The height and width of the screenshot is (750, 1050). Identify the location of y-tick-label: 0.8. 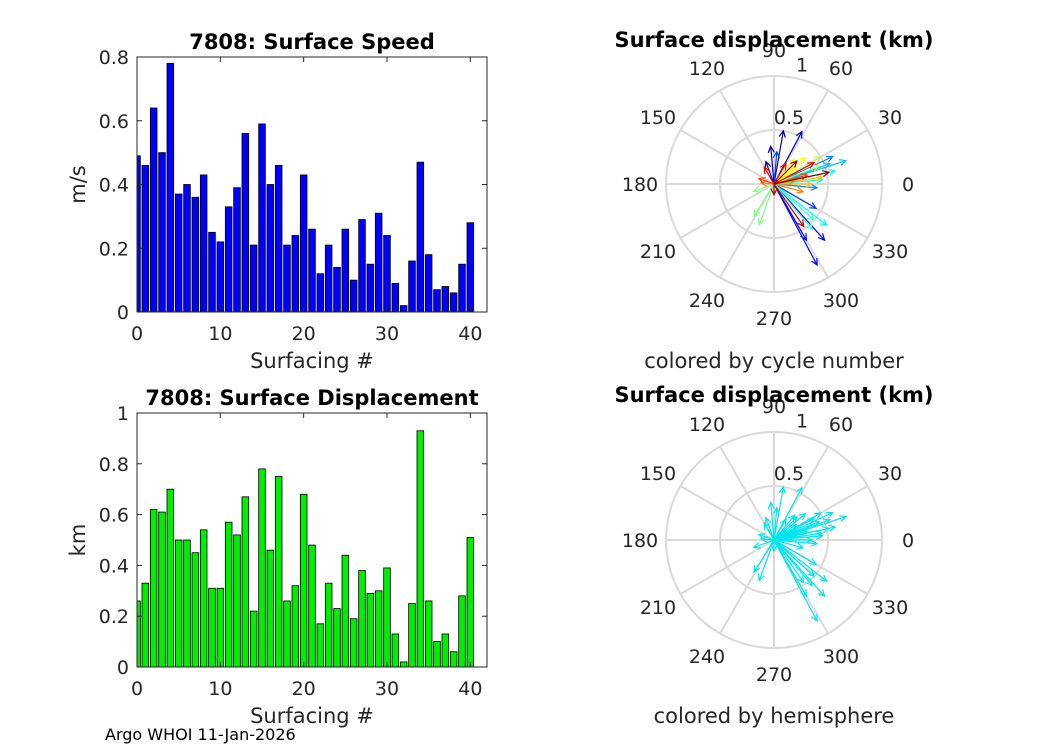
(114, 58).